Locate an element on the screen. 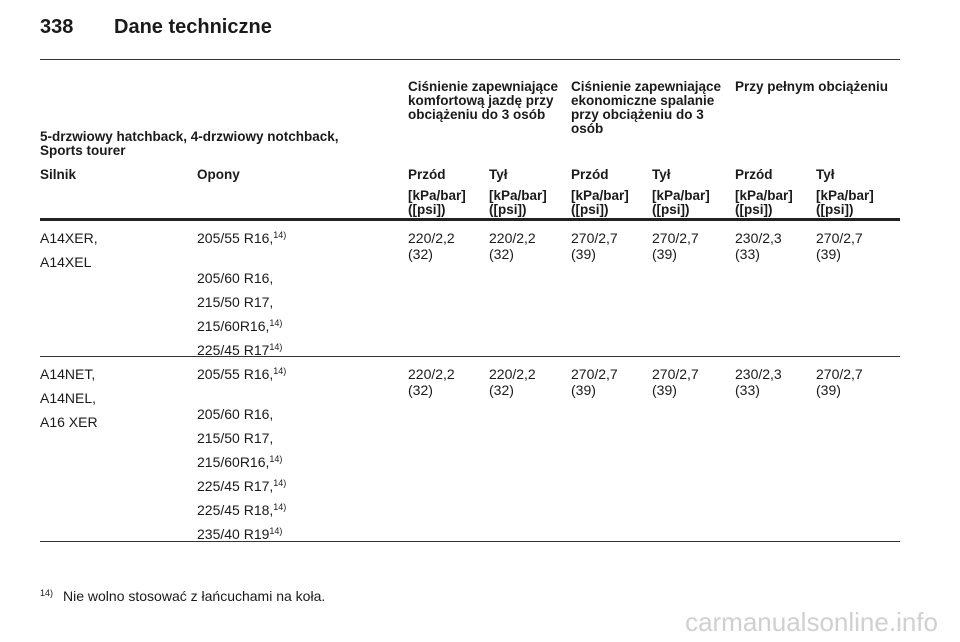  engine-name: A16 XER is located at coordinates (69, 422).